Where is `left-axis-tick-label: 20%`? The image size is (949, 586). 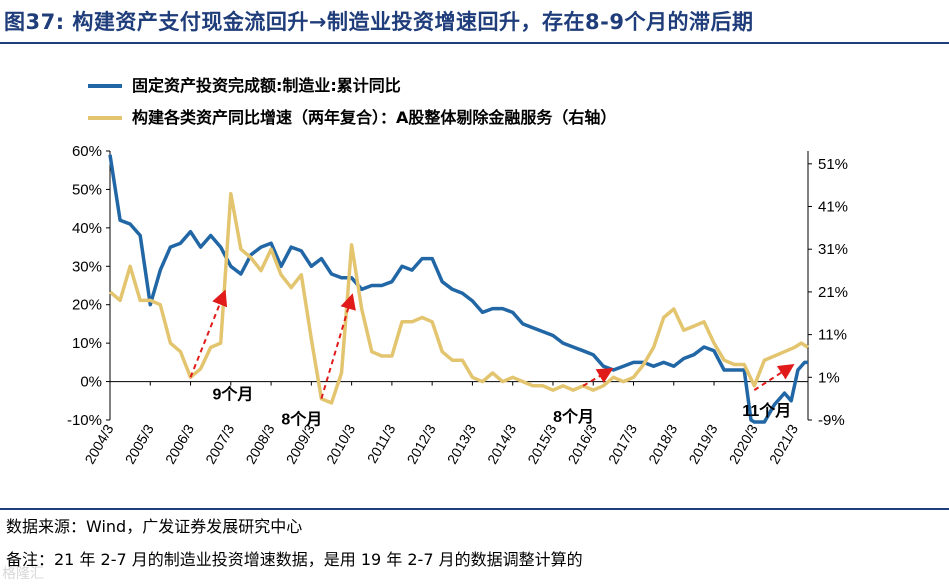 left-axis-tick-label: 20% is located at coordinates (87, 305).